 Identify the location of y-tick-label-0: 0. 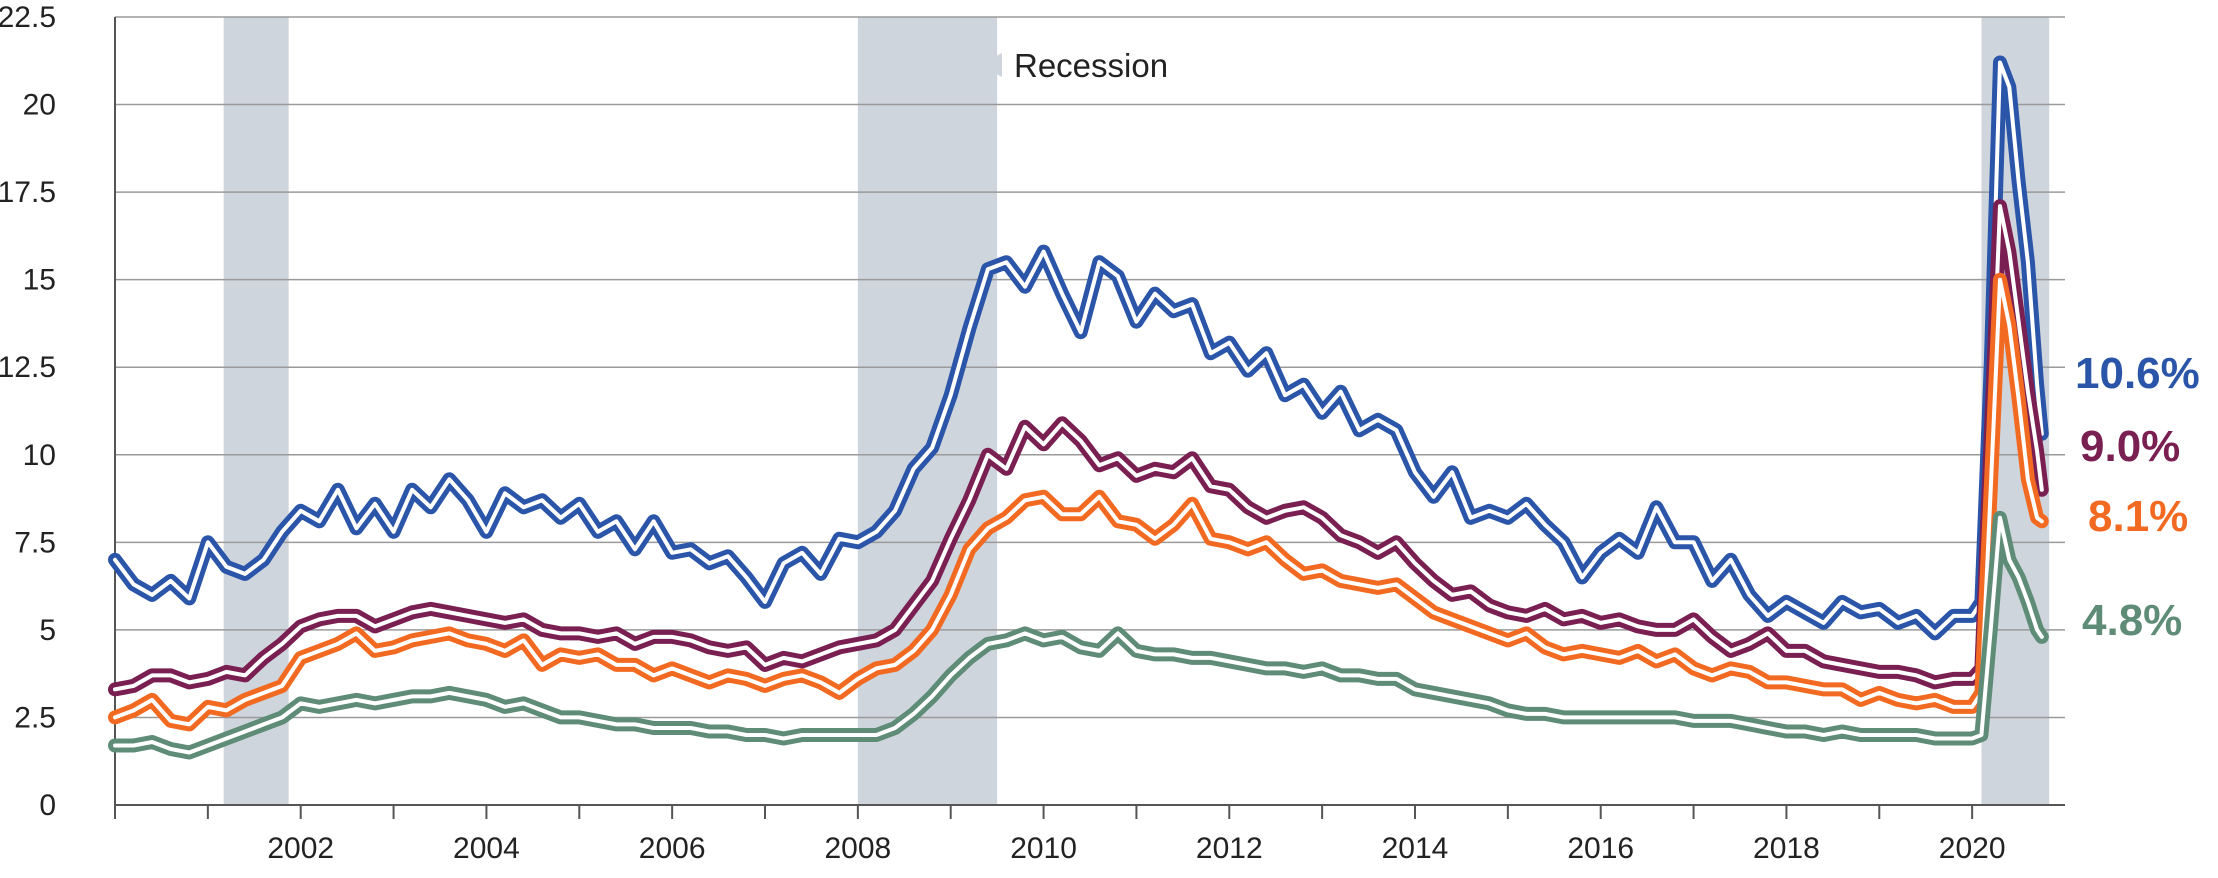
(47, 805).